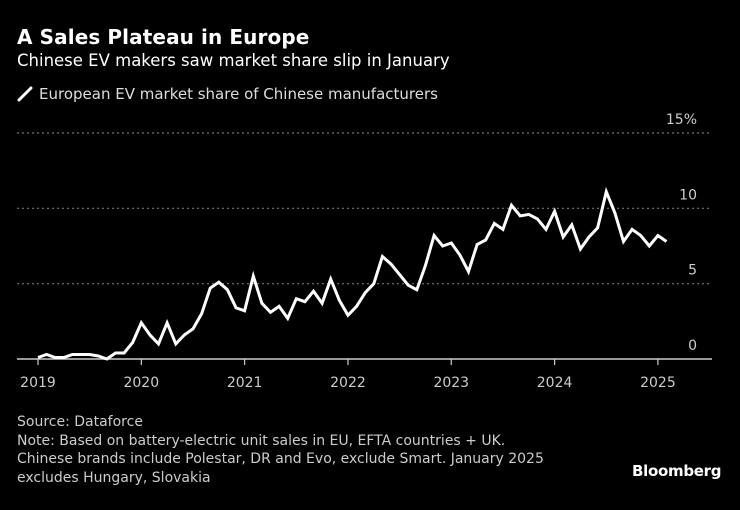 The width and height of the screenshot is (740, 510). I want to click on x-tick-label: 2021, so click(245, 383).